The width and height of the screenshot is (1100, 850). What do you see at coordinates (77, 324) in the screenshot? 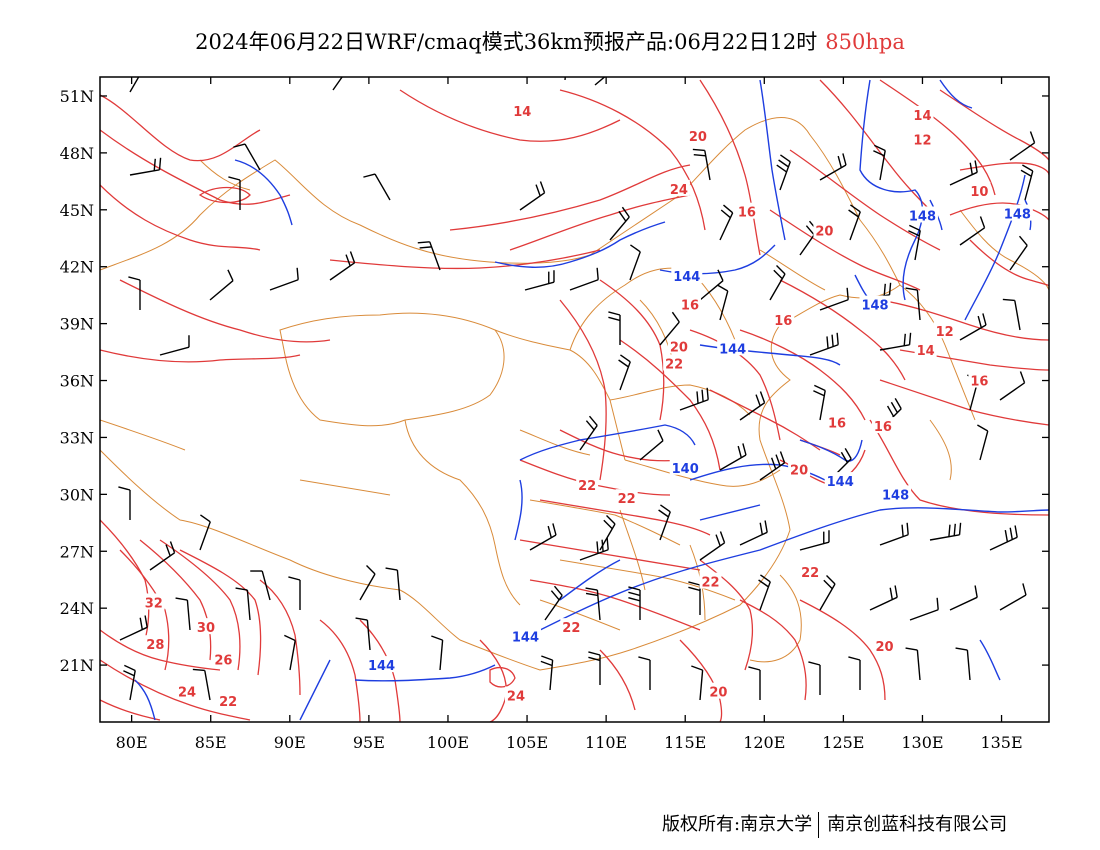
I see `lat-tick-label: 39N` at bounding box center [77, 324].